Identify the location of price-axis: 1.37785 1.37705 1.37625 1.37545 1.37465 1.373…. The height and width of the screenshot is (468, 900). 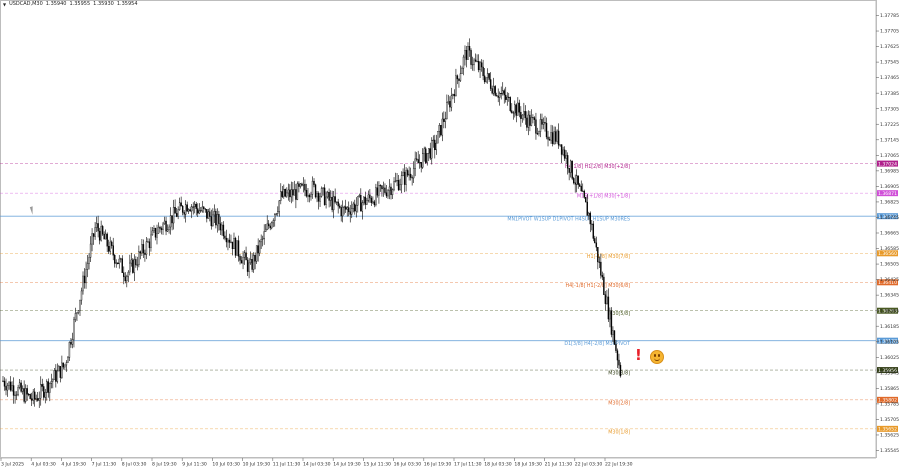
(887, 233).